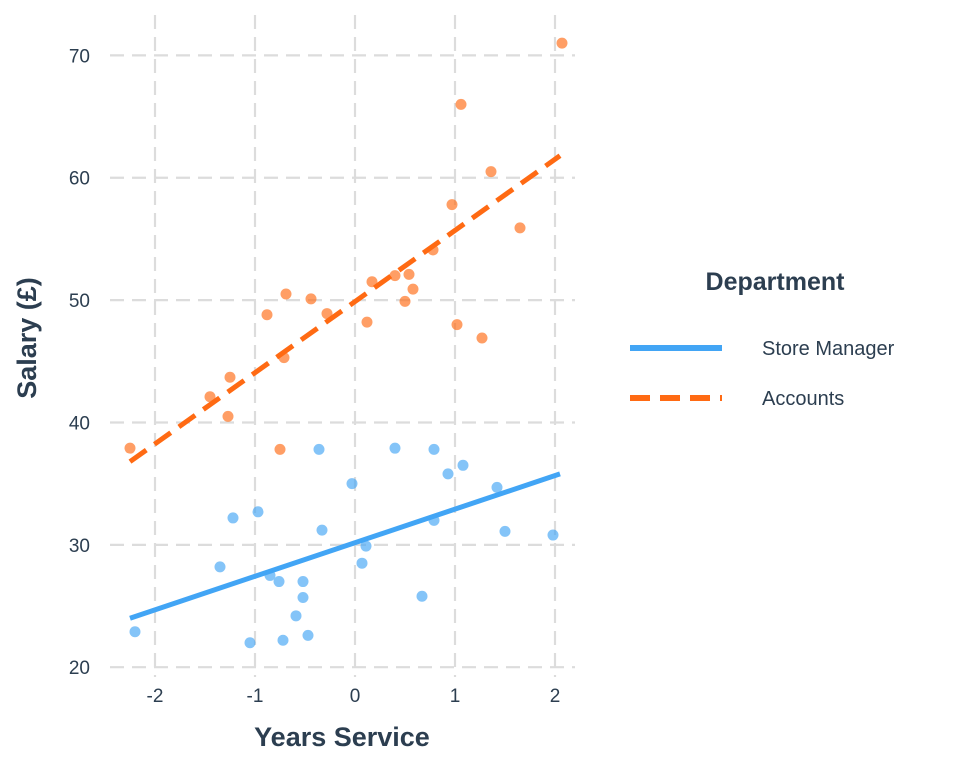  What do you see at coordinates (79, 423) in the screenshot?
I see `y-tick-label: 40` at bounding box center [79, 423].